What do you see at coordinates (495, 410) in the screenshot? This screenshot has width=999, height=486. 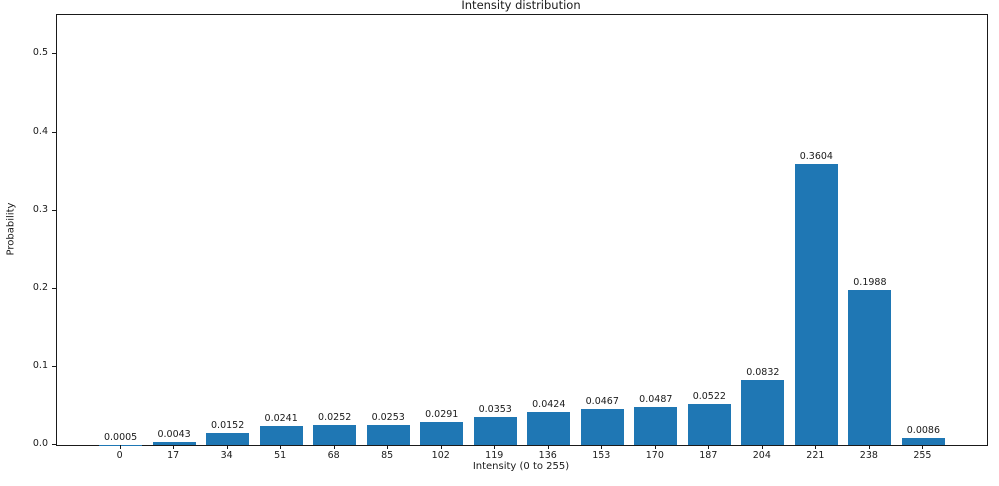 I see `bar-value-label: 0.0353` at bounding box center [495, 410].